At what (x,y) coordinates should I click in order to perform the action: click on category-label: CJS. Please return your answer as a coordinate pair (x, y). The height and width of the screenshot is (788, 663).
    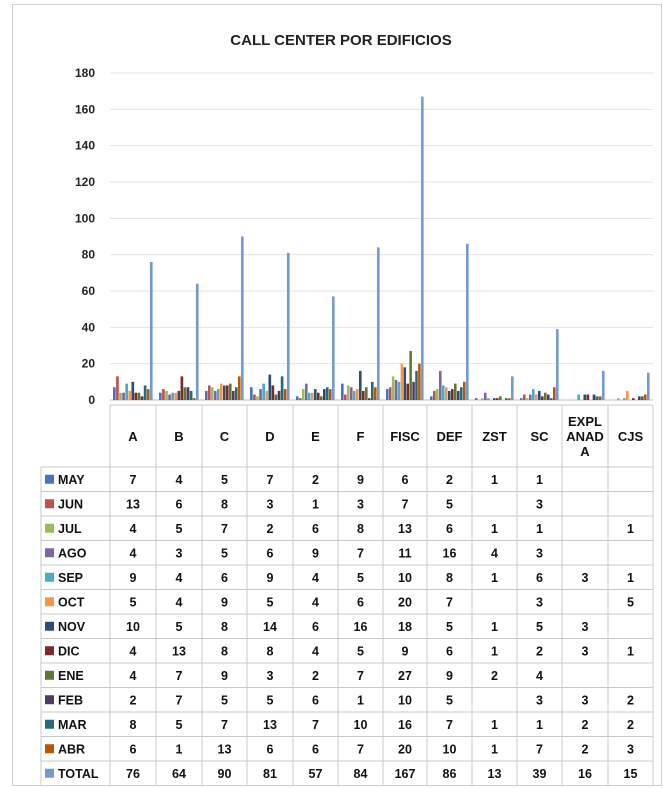
    Looking at the image, I should click on (631, 436).